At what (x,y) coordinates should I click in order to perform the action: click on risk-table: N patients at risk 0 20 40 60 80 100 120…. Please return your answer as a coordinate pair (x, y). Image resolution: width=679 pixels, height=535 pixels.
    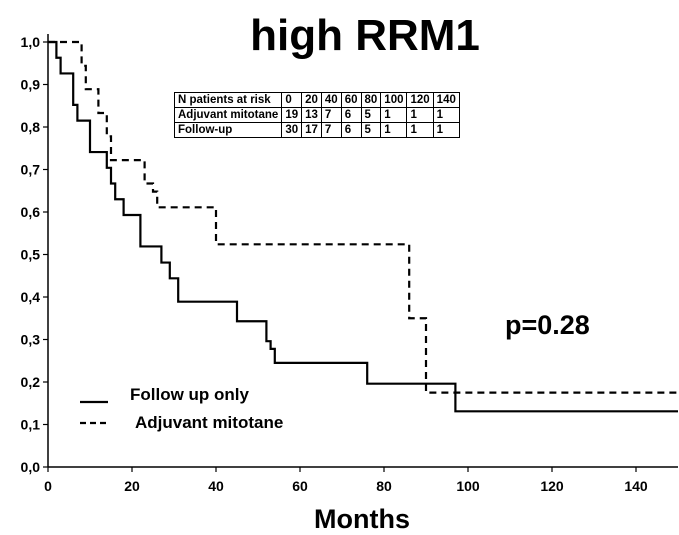
    Looking at the image, I should click on (316, 115).